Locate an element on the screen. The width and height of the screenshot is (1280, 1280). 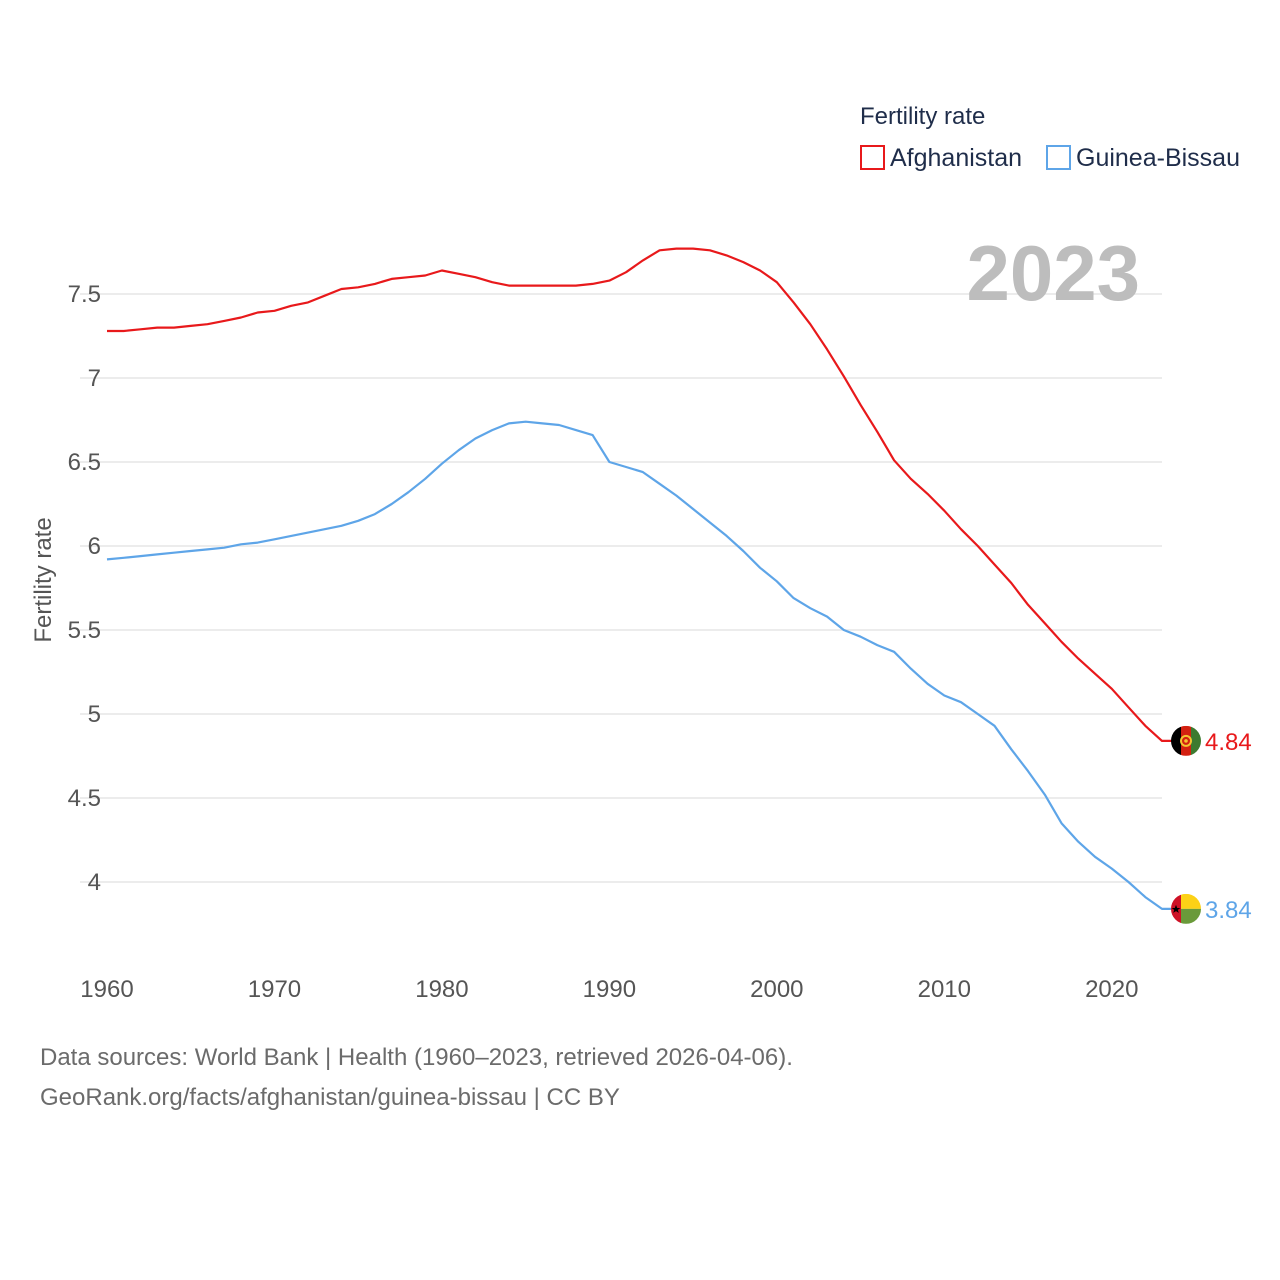
legend-swatch-afghanistan is located at coordinates (872, 157).